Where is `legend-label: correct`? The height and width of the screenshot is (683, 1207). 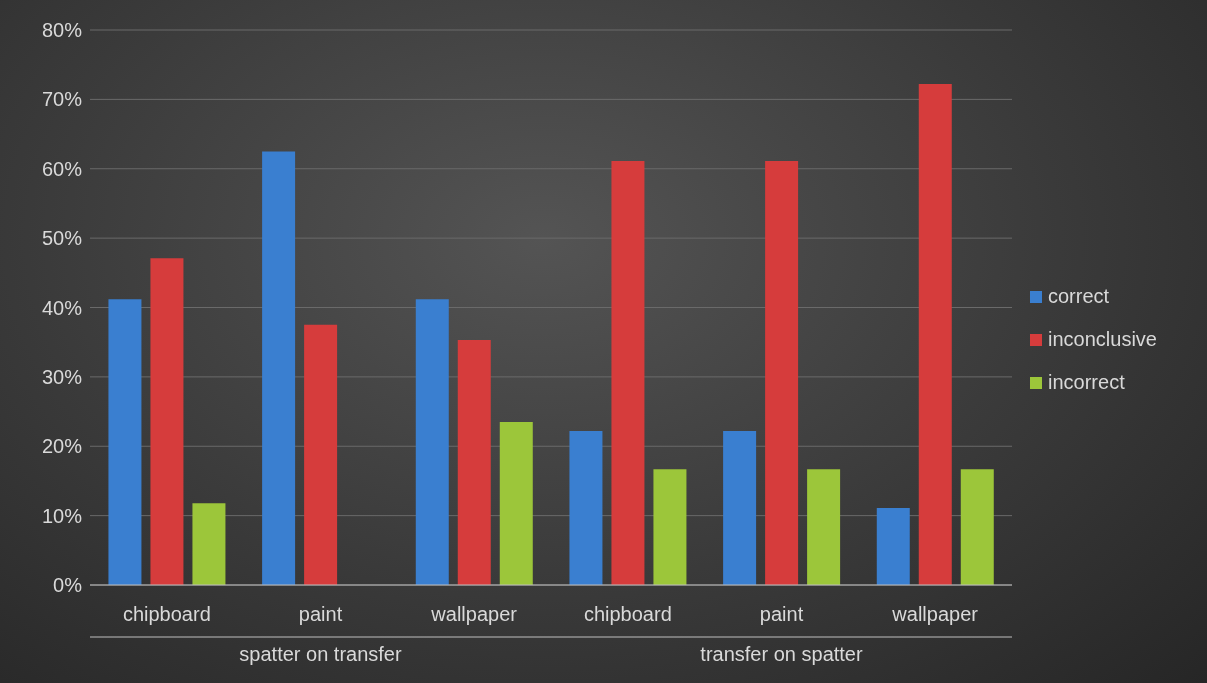
legend-label: correct is located at coordinates (1079, 296).